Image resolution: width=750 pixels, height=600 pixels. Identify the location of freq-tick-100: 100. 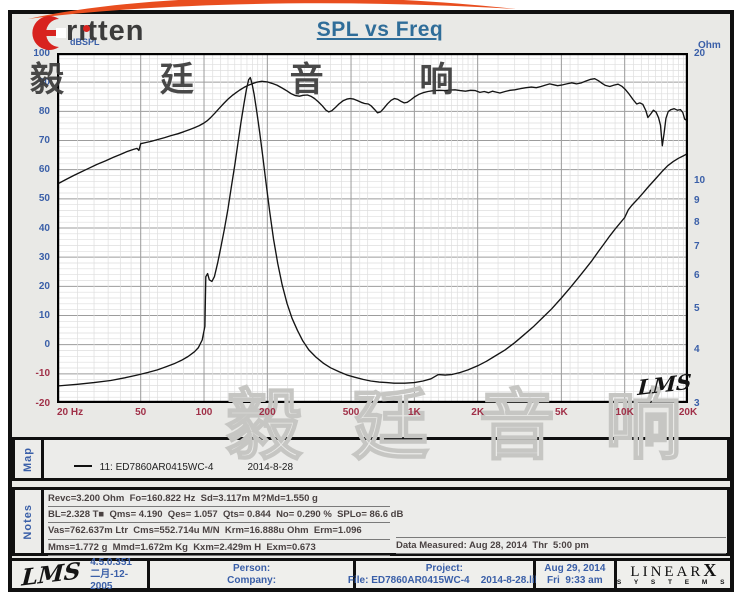
(204, 412).